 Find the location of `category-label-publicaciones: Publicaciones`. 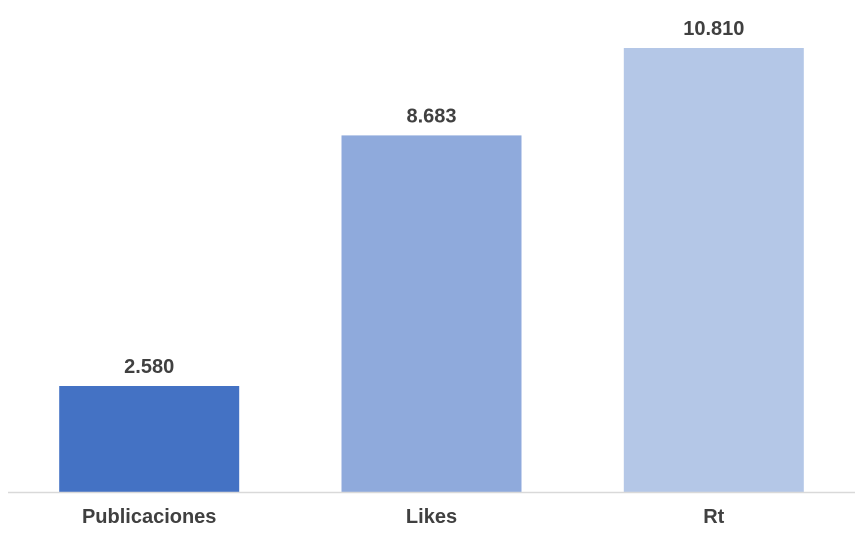

category-label-publicaciones: Publicaciones is located at coordinates (149, 517).